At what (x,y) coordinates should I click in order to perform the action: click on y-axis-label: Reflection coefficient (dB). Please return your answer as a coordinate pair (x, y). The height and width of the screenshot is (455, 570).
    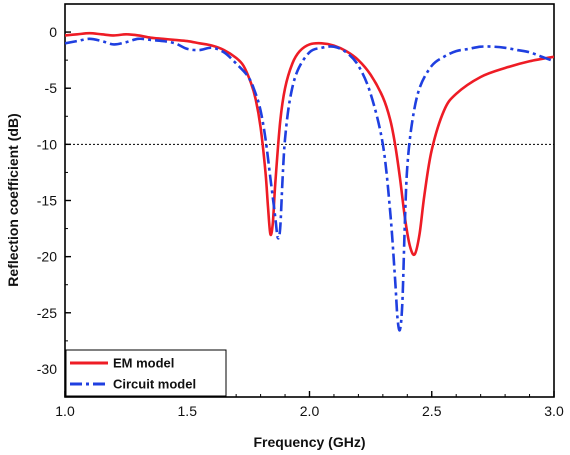
    Looking at the image, I should click on (13, 199).